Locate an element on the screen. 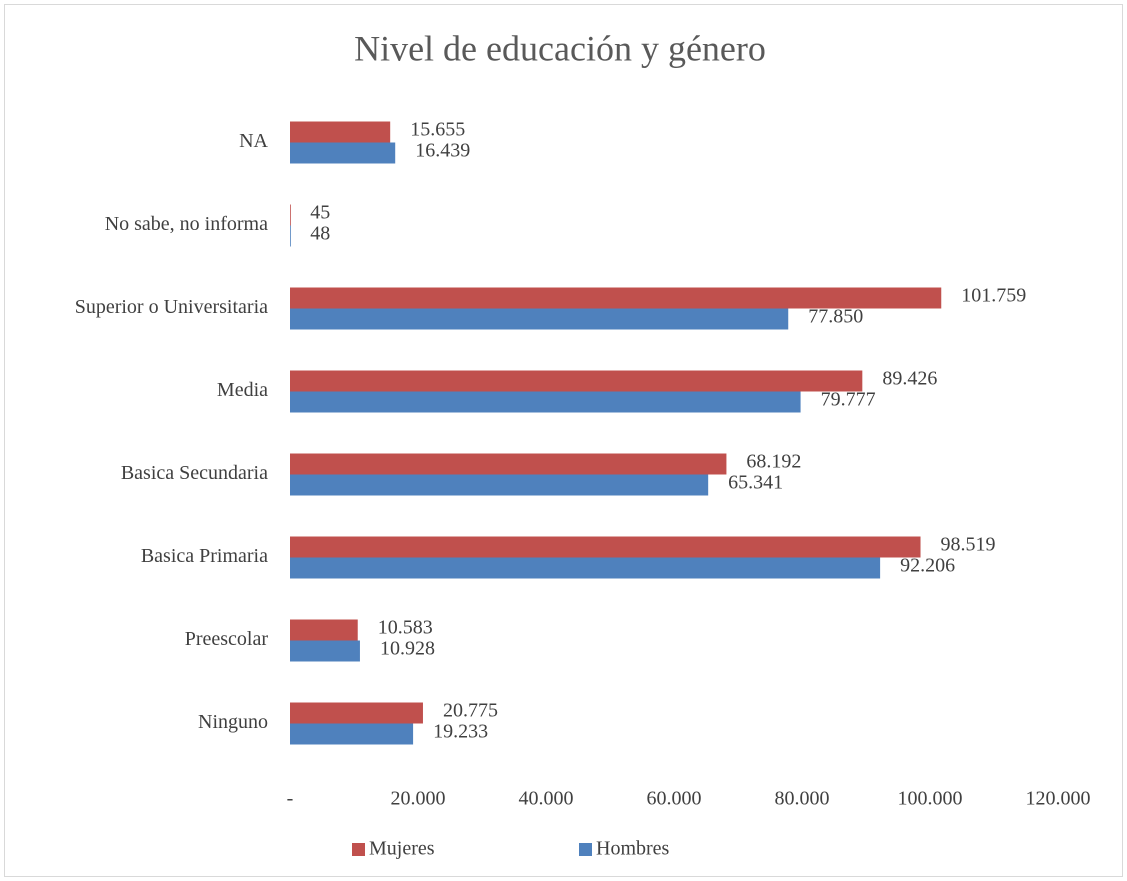 Image resolution: width=1127 pixels, height=881 pixels. x-tick-label: 60.000 is located at coordinates (674, 799).